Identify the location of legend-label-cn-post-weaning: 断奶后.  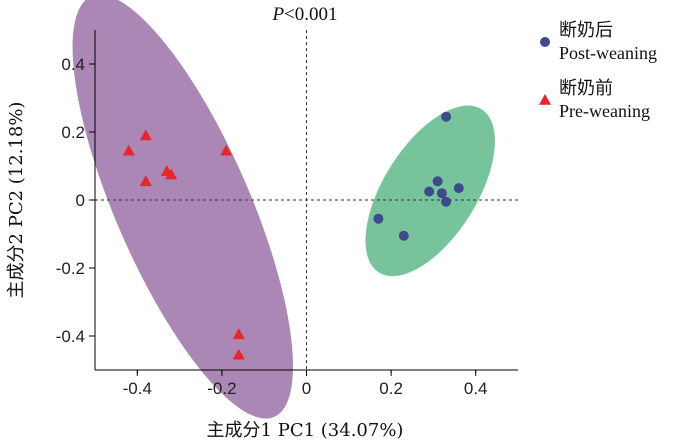
(586, 30).